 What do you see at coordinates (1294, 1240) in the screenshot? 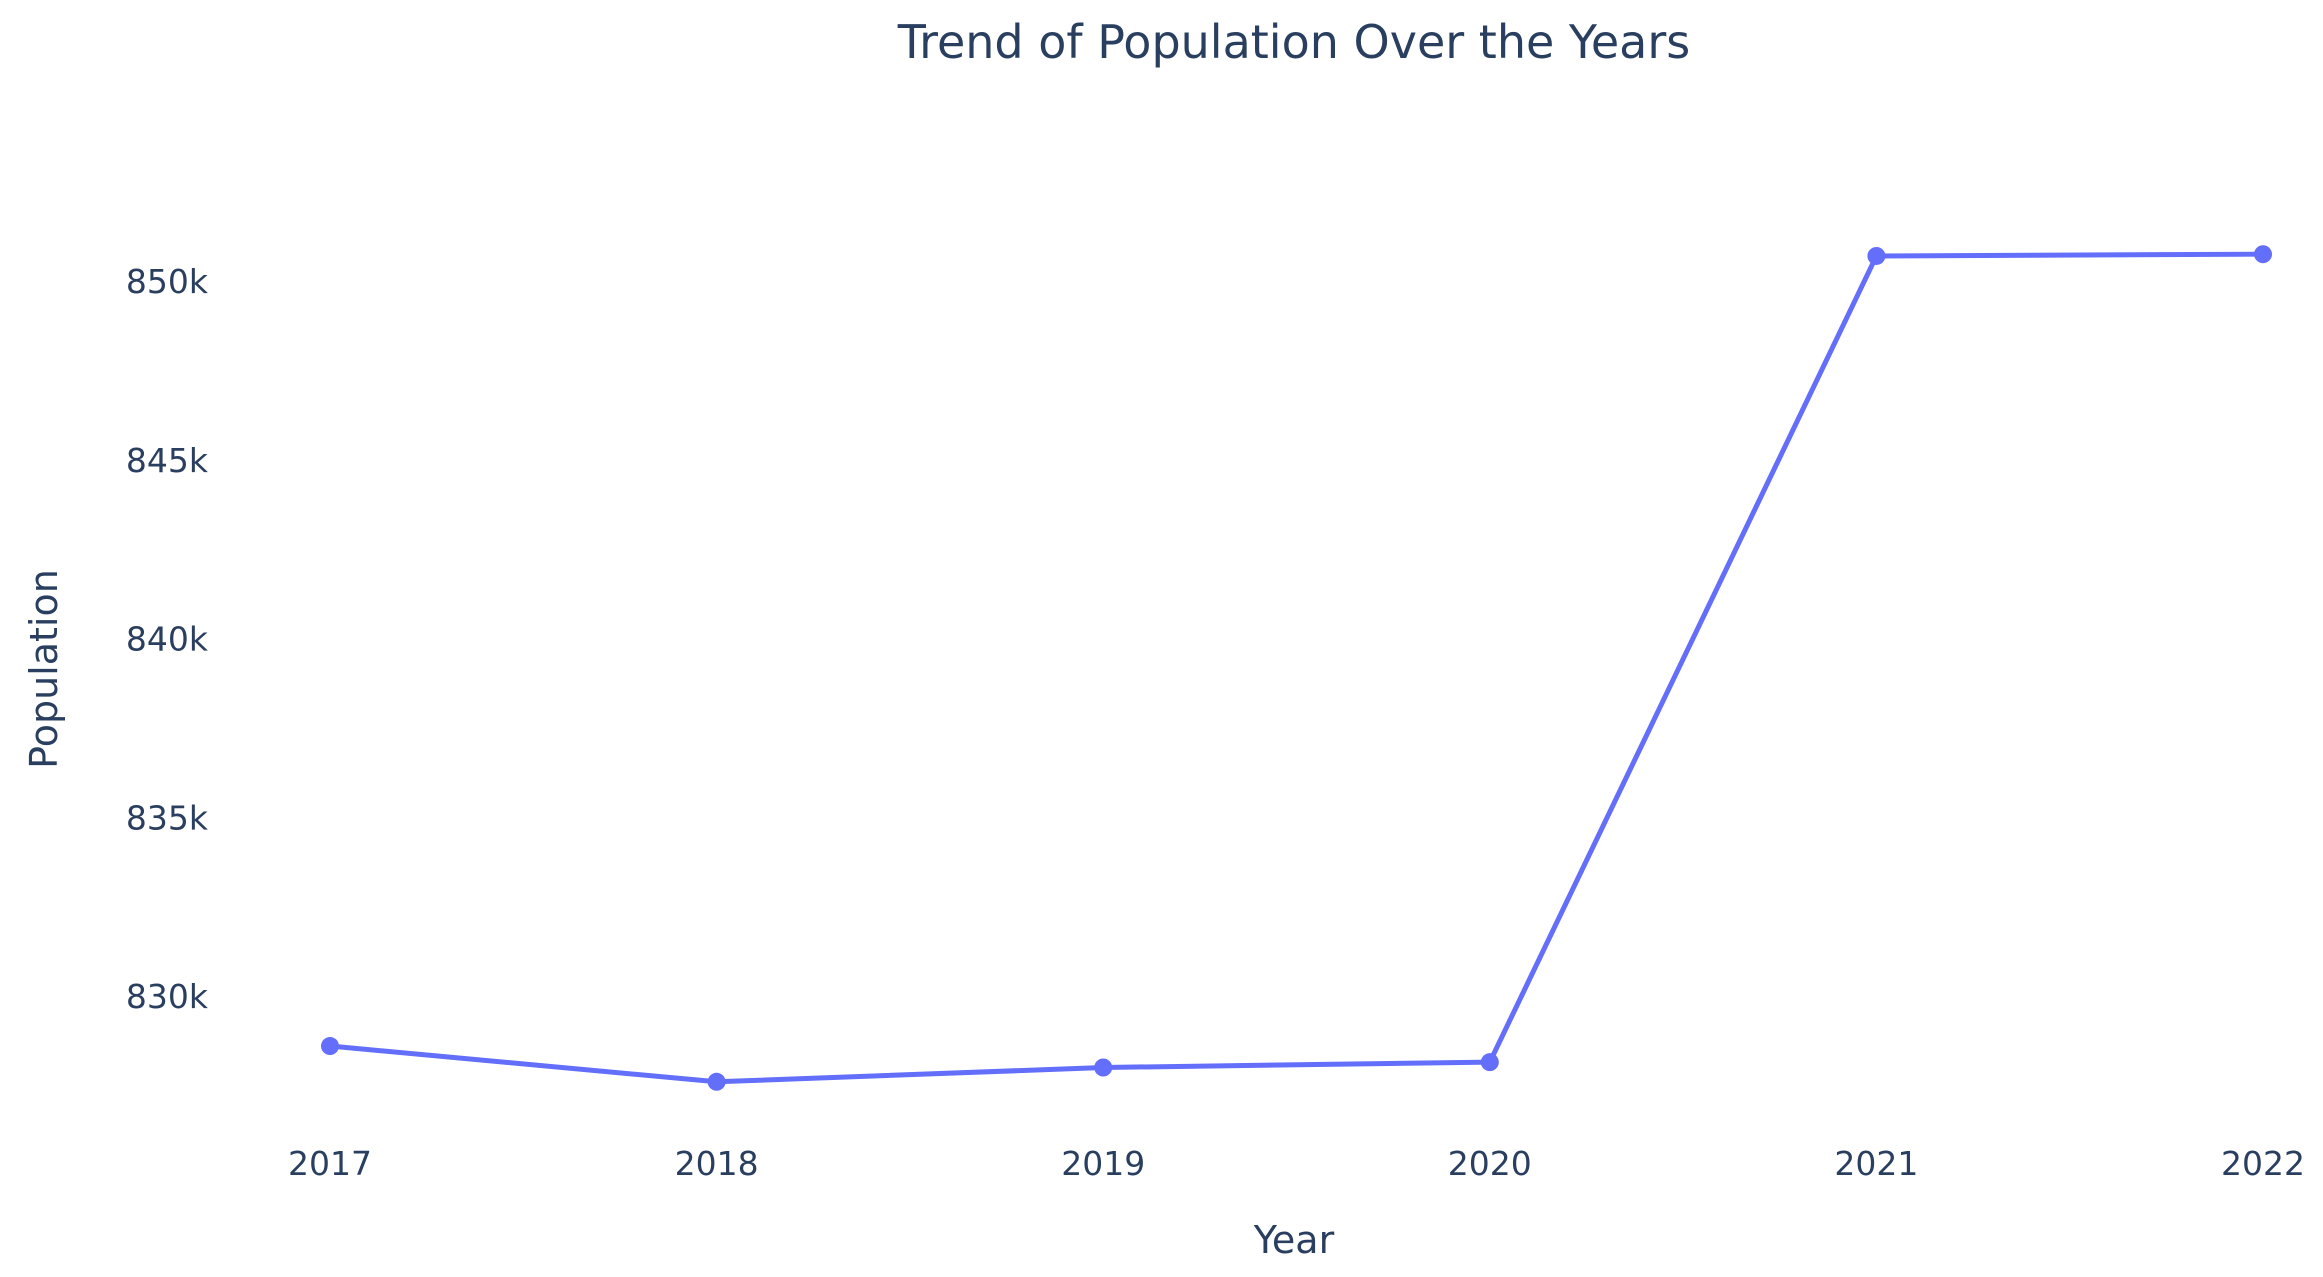
I see `x-axis-title: Year` at bounding box center [1294, 1240].